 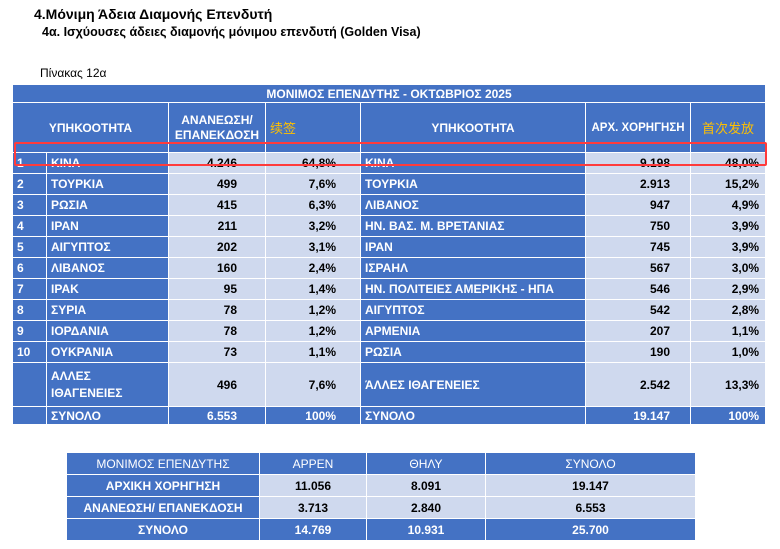 I want to click on renewal-value: 499, so click(x=217, y=184).